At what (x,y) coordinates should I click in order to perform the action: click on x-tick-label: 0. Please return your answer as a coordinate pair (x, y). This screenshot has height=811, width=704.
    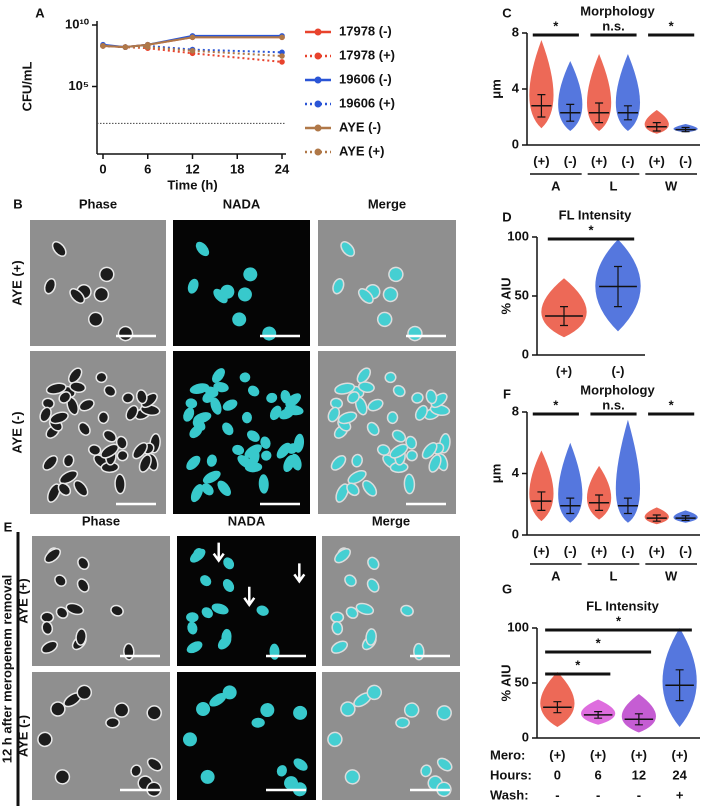
    Looking at the image, I should click on (102, 168).